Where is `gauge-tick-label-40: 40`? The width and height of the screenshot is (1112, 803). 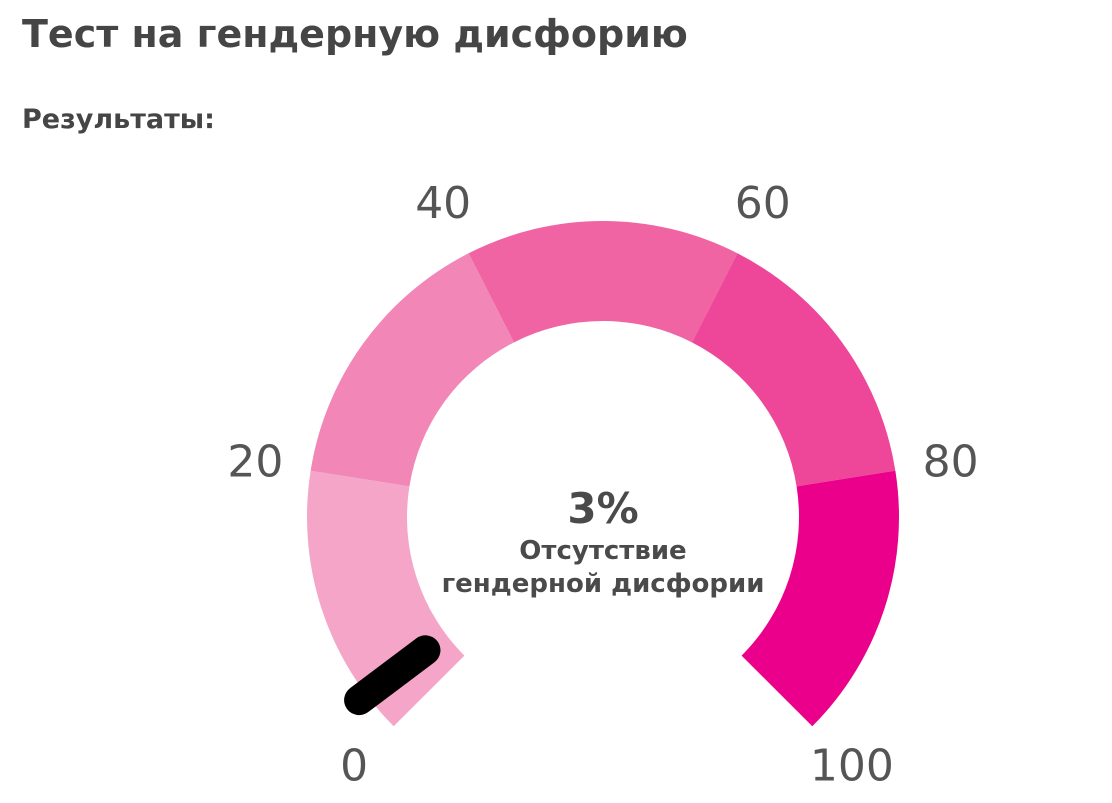
gauge-tick-label-40: 40 is located at coordinates (443, 203).